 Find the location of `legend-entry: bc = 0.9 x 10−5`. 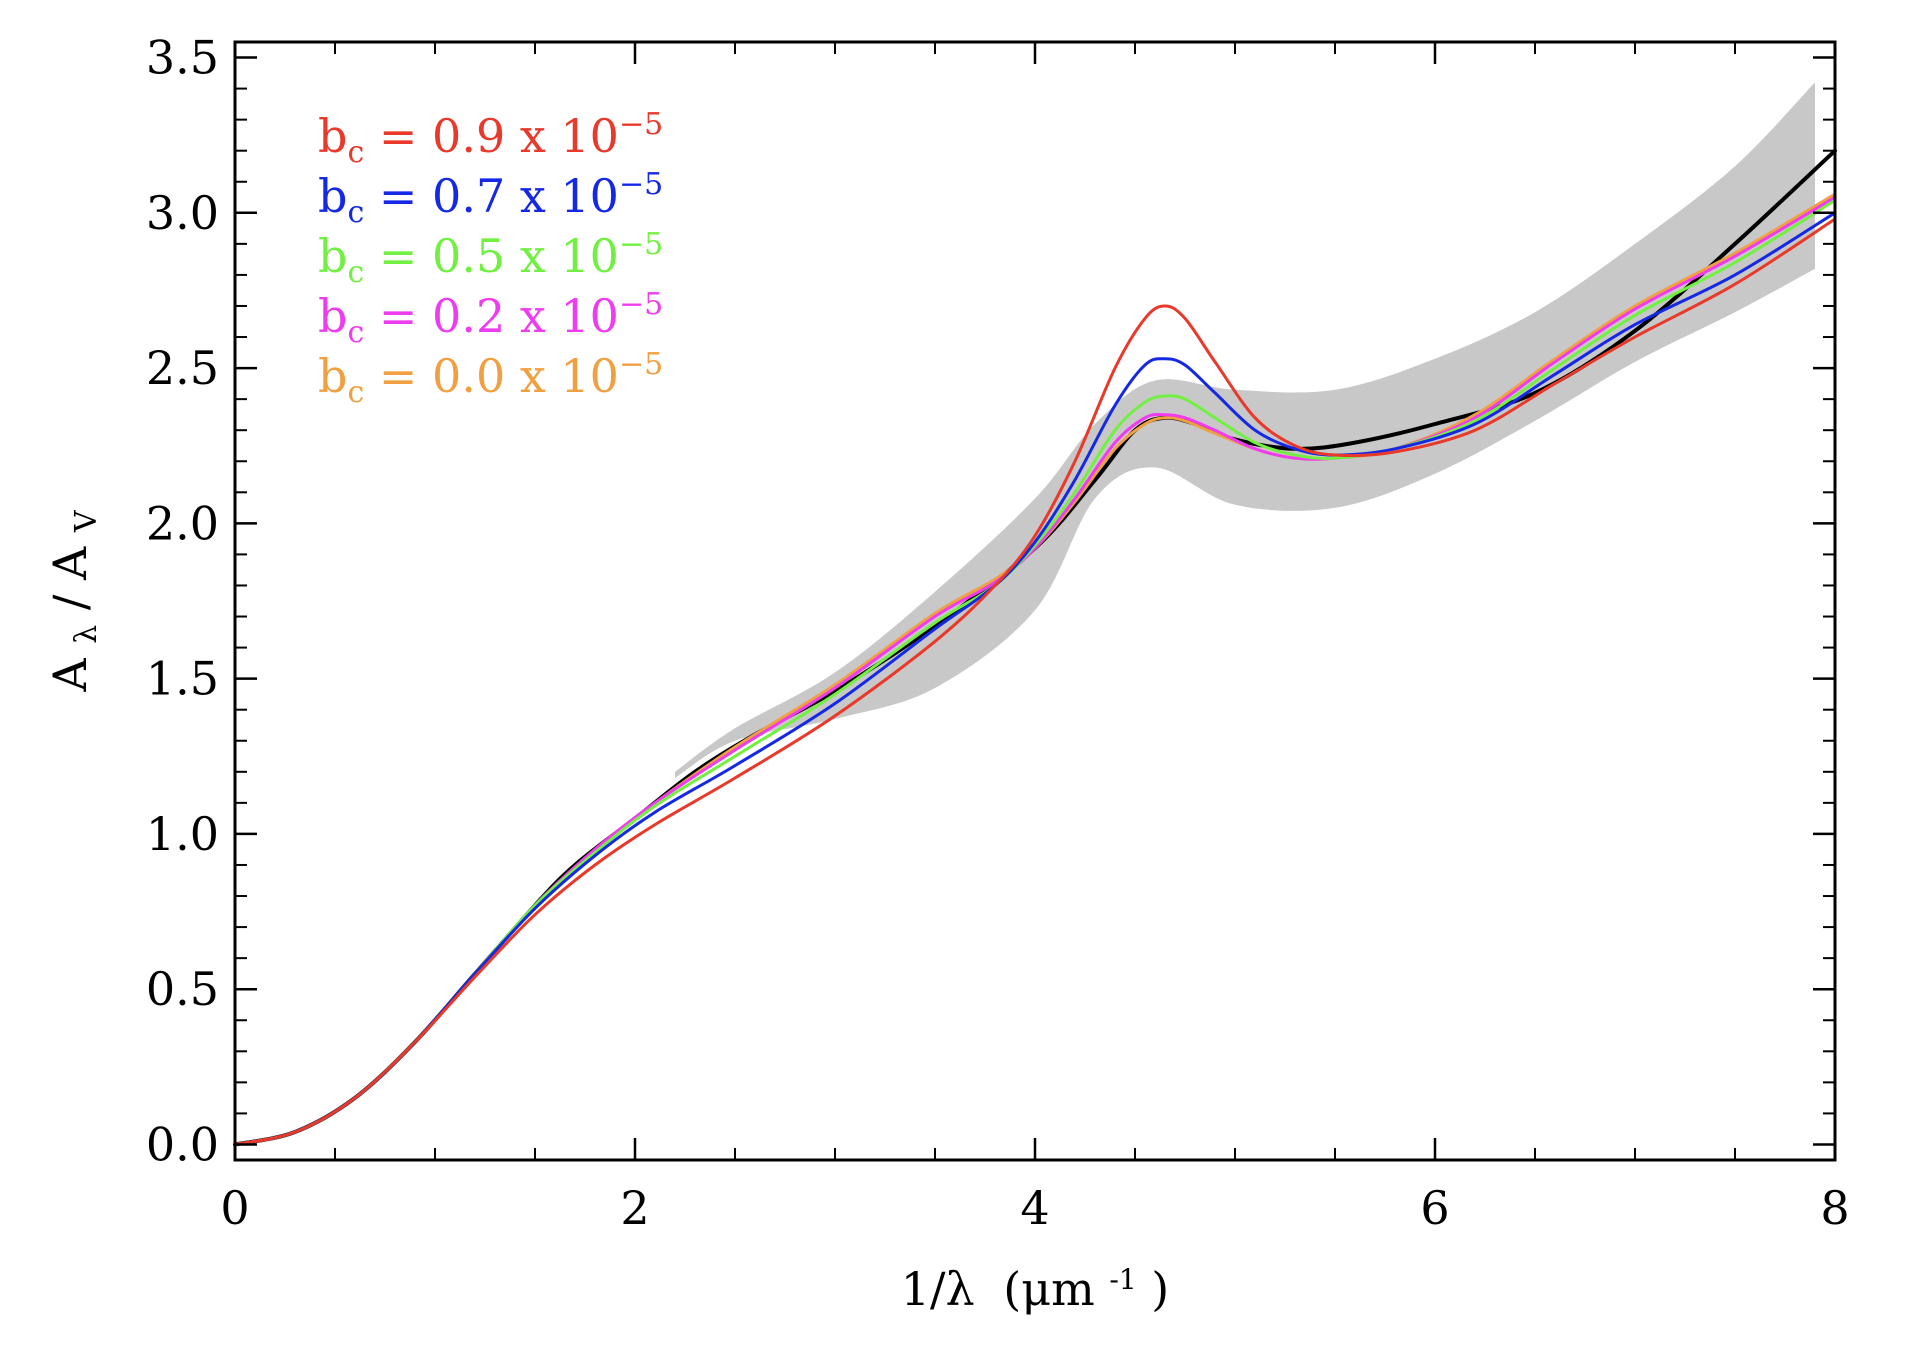

legend-entry: bc = 0.9 x 10−5 is located at coordinates (490, 138).